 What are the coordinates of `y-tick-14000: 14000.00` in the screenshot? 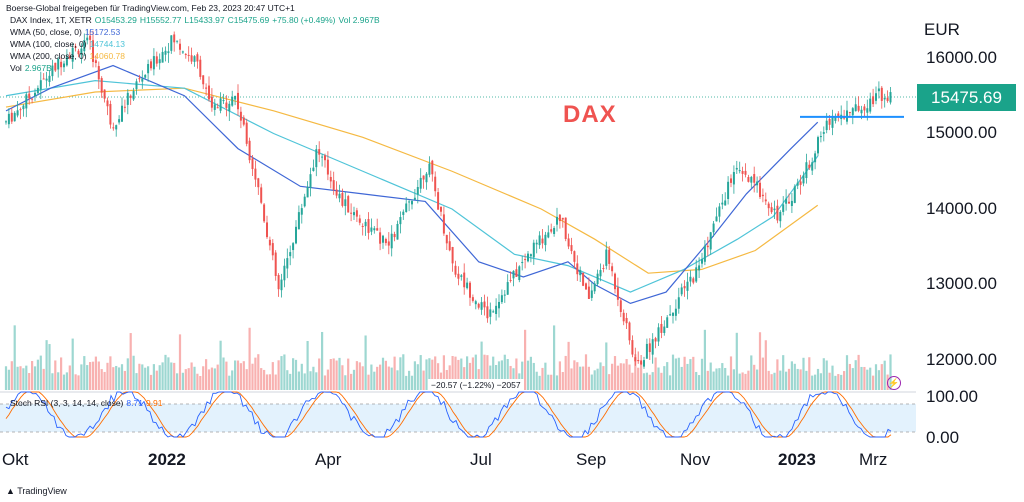 It's located at (961, 208).